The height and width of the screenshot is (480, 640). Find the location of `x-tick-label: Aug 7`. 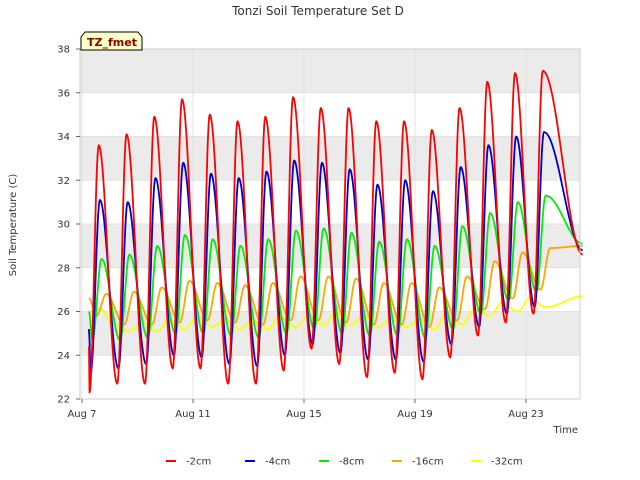

x-tick-label: Aug 7 is located at coordinates (81, 414).